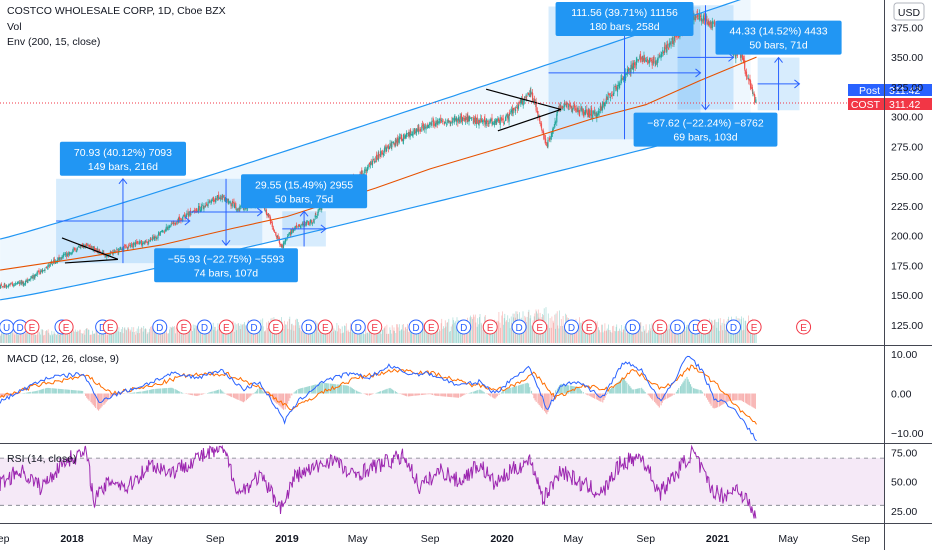  What do you see at coordinates (442, 482) in the screenshot?
I see `rsi-band-fill` at bounding box center [442, 482].